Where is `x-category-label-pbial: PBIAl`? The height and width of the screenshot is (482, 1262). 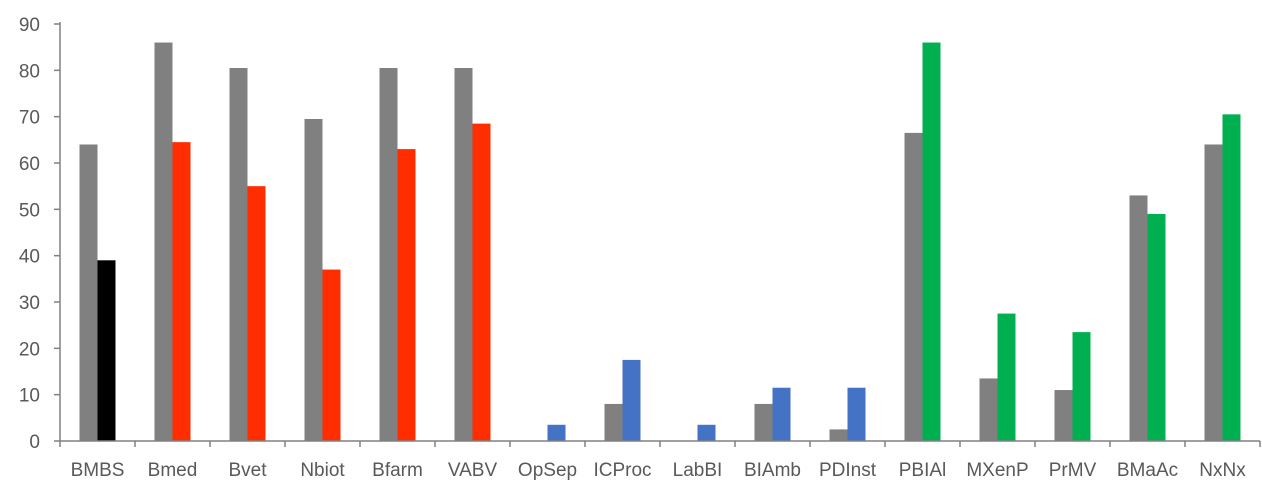
x-category-label-pbial: PBIAl is located at coordinates (923, 470).